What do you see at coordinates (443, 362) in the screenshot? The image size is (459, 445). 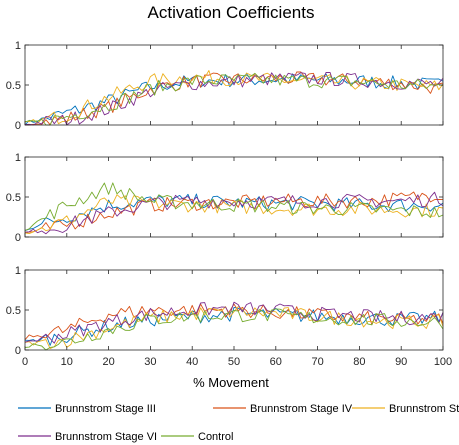 I see `x-tick-label-11: 100` at bounding box center [443, 362].